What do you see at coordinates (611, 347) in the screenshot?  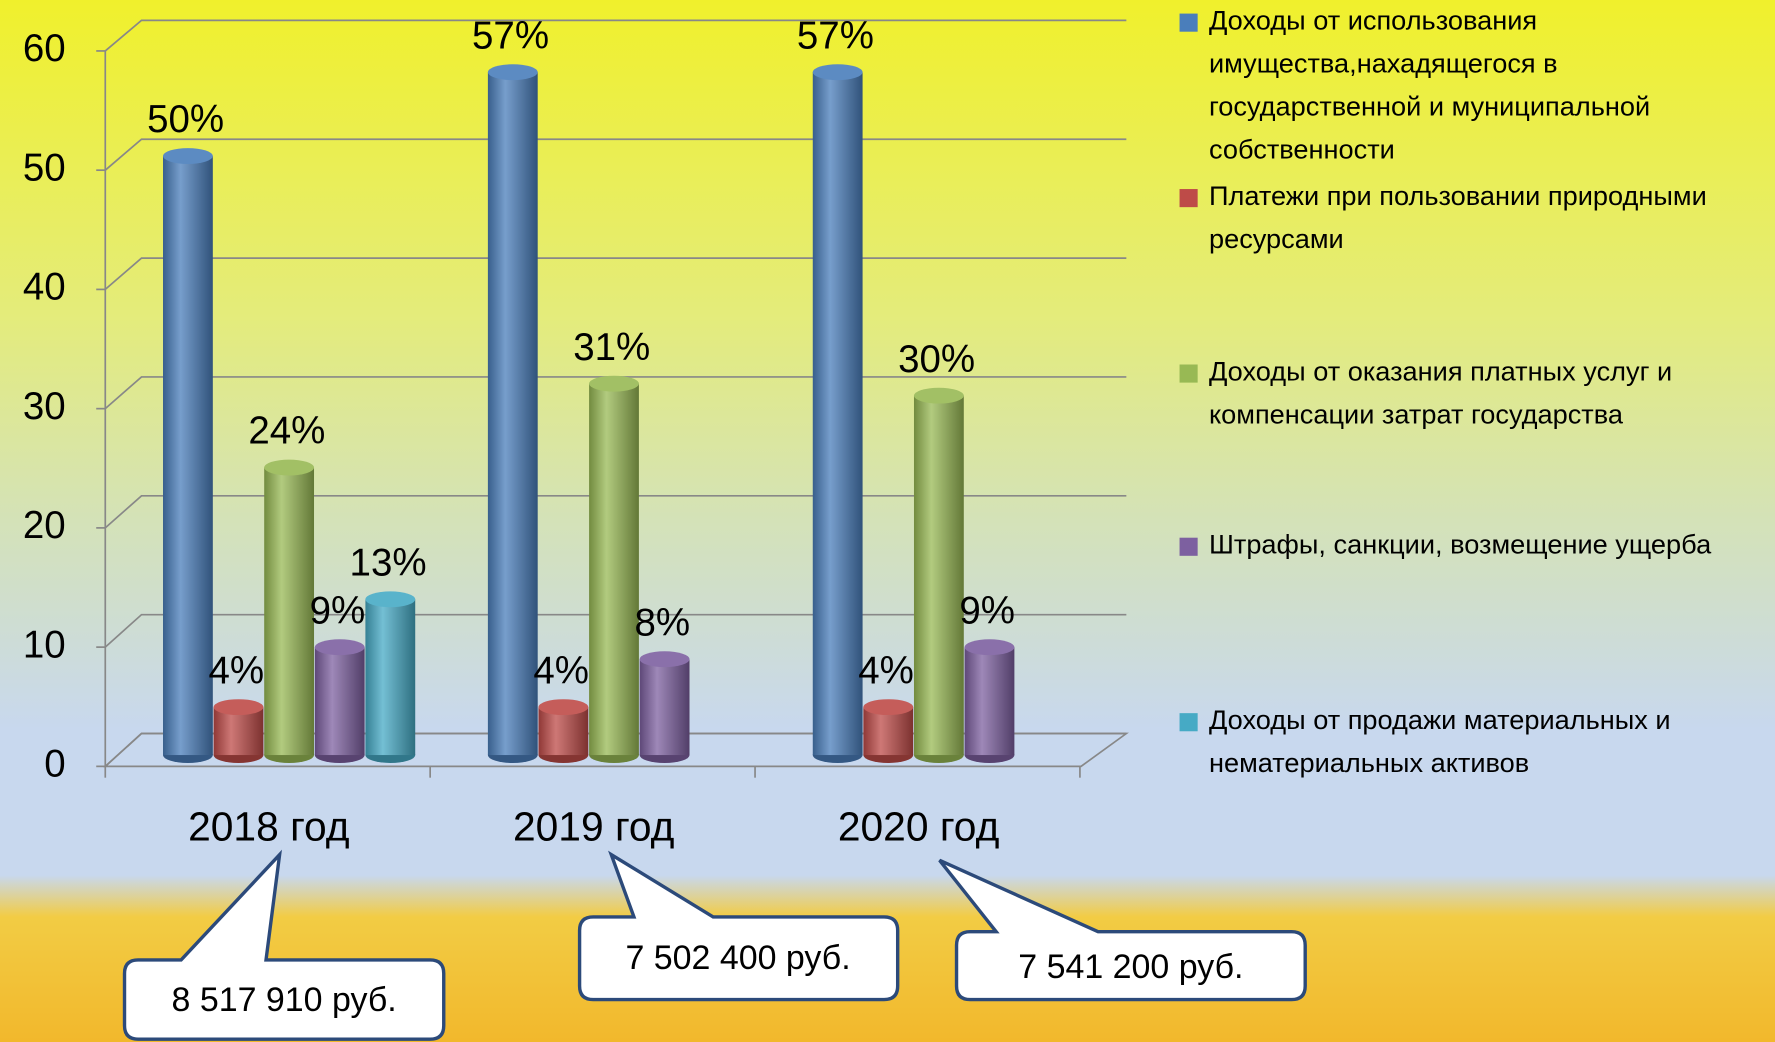 I see `data-label: 31%` at bounding box center [611, 347].